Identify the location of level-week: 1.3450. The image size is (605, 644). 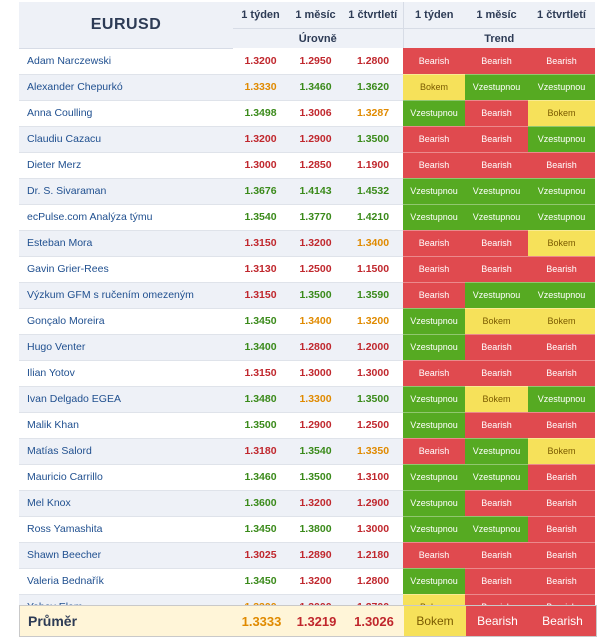
(260, 529).